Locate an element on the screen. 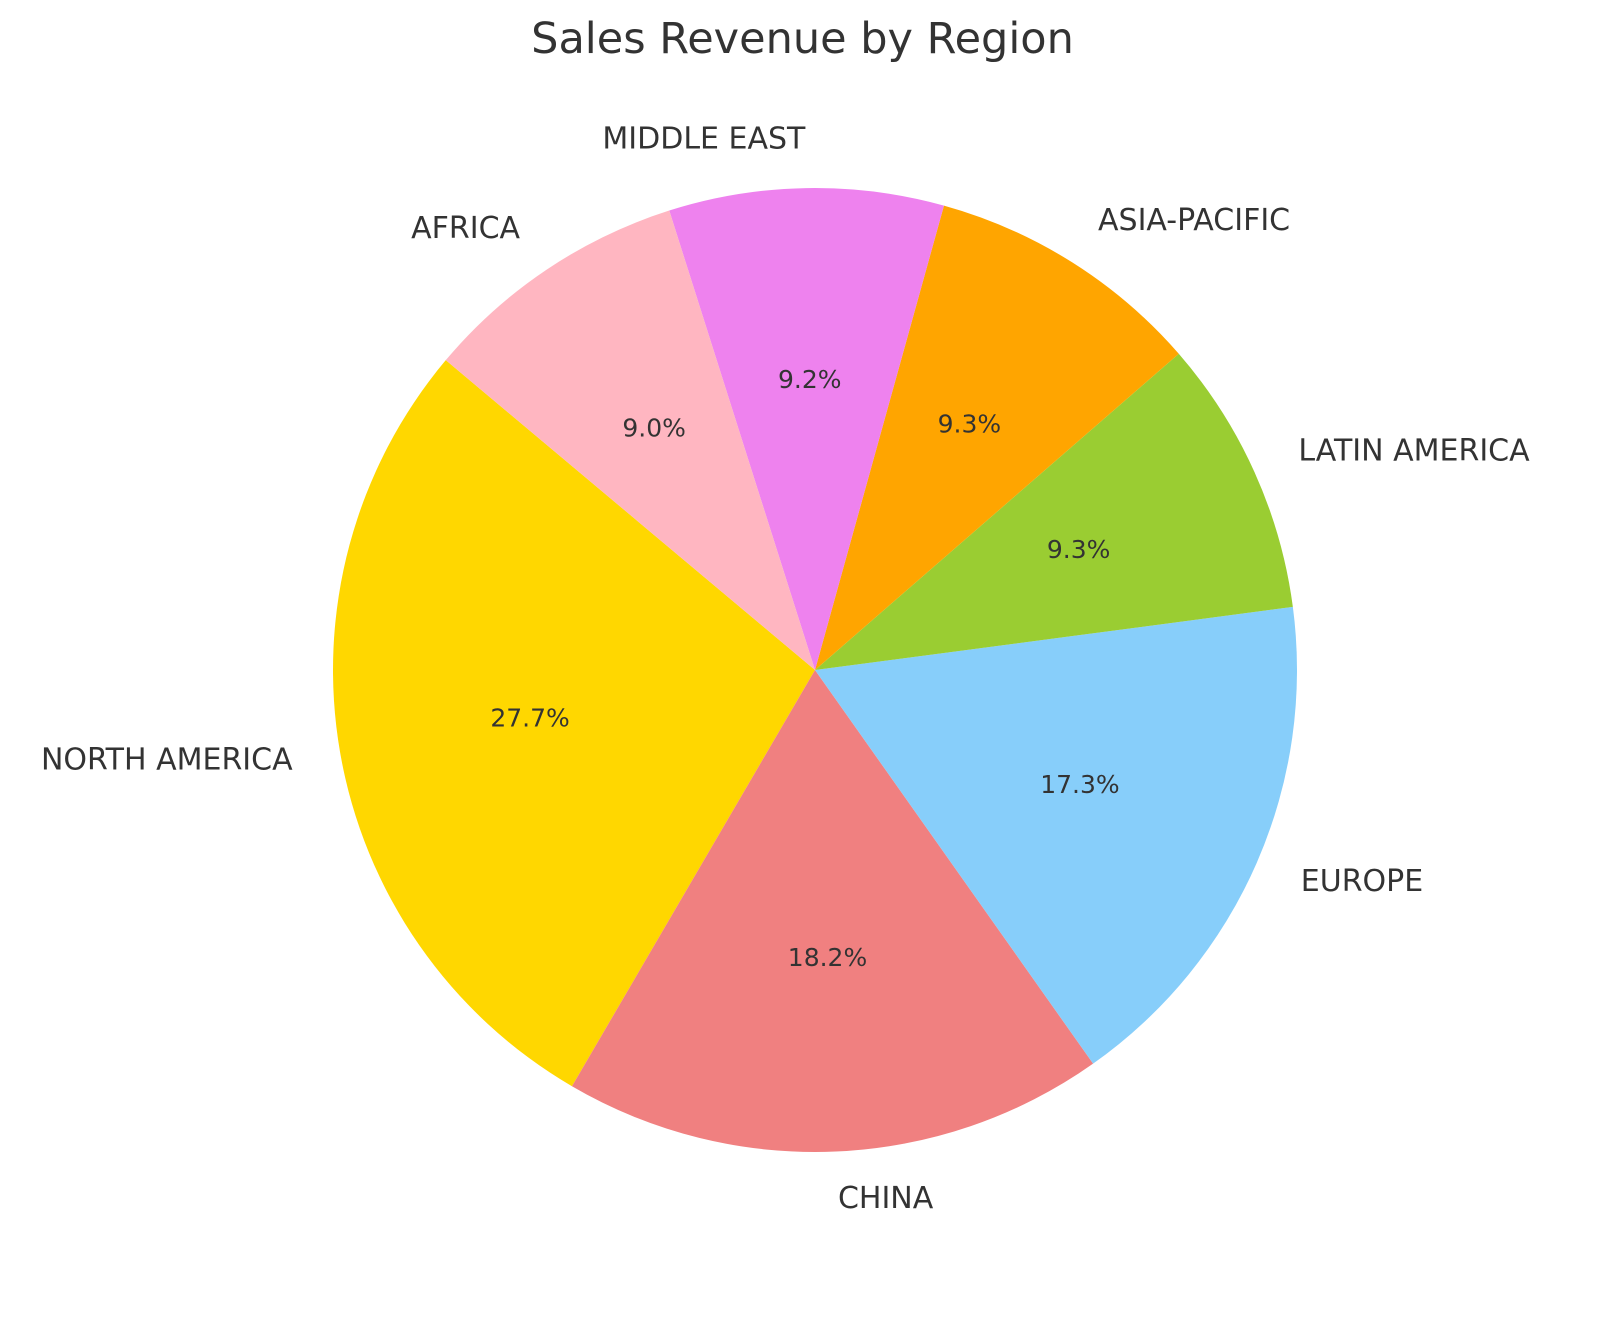 This screenshot has width=1605, height=1322. pie-slice-latin-america is located at coordinates (1054, 511).